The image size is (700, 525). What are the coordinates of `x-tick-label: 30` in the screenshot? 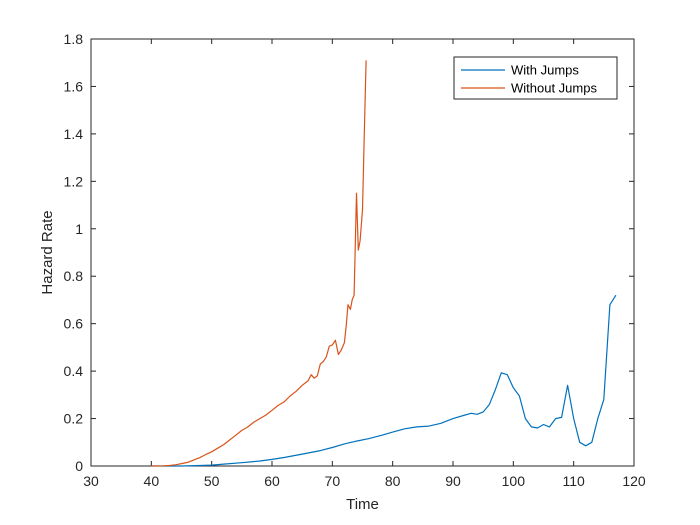 It's located at (91, 481).